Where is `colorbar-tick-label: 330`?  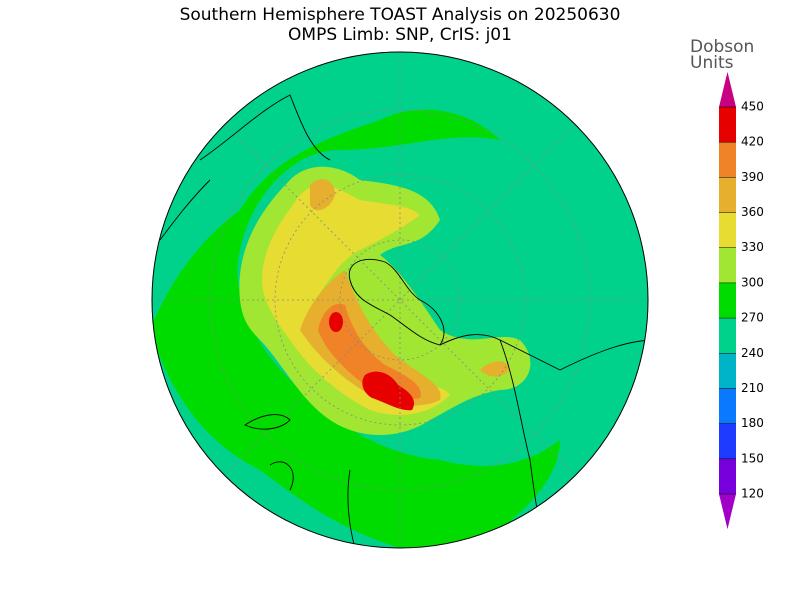 colorbar-tick-label: 330 is located at coordinates (752, 247).